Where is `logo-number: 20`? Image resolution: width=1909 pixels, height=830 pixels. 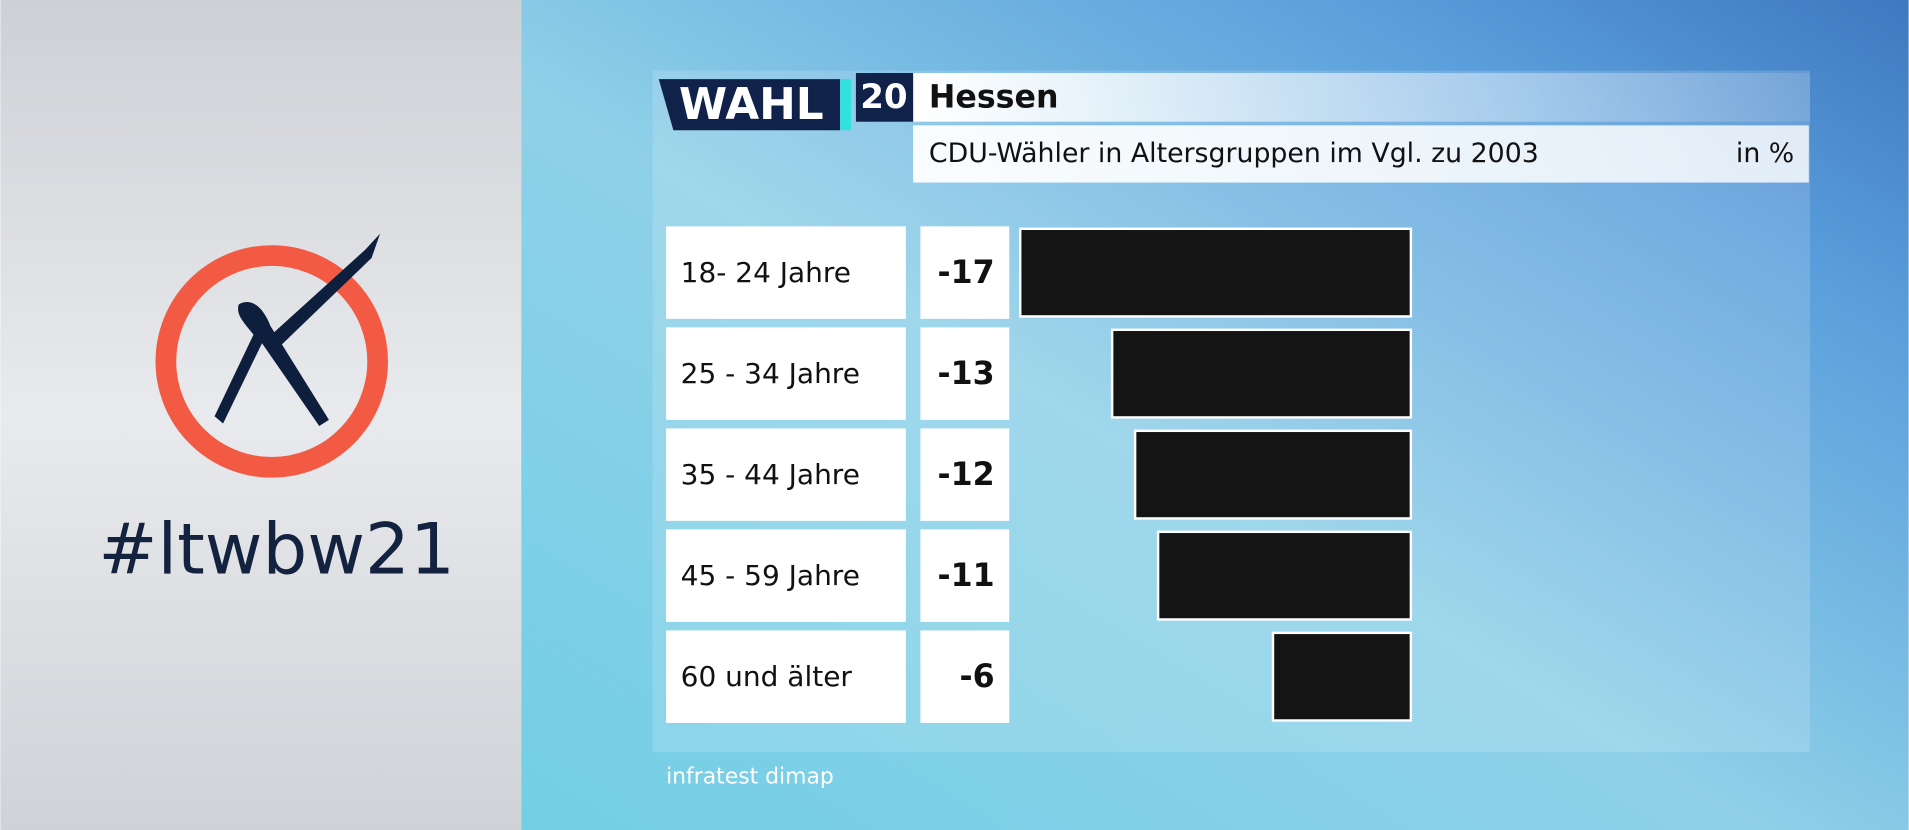
logo-number: 20 is located at coordinates (883, 97).